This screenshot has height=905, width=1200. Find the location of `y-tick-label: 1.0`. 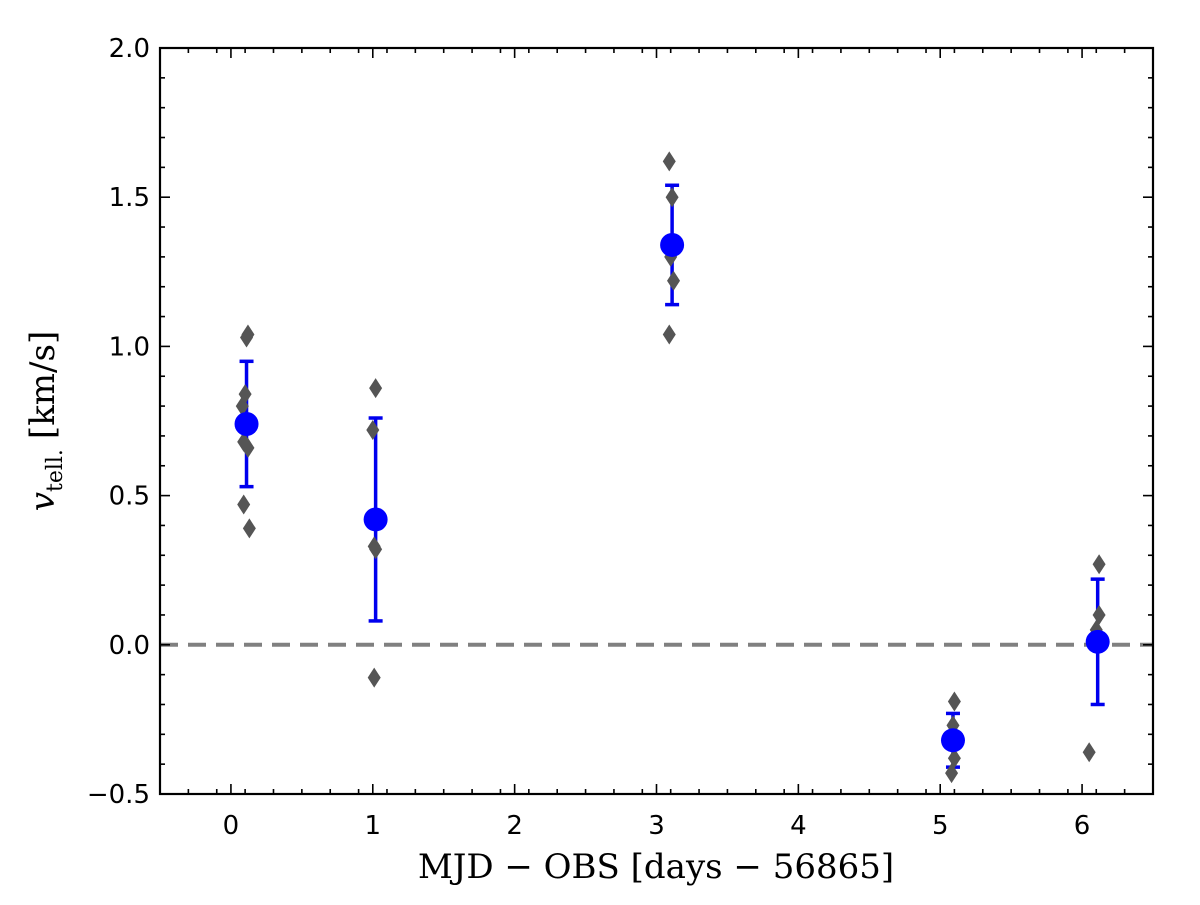

y-tick-label: 1.0 is located at coordinates (129, 347).